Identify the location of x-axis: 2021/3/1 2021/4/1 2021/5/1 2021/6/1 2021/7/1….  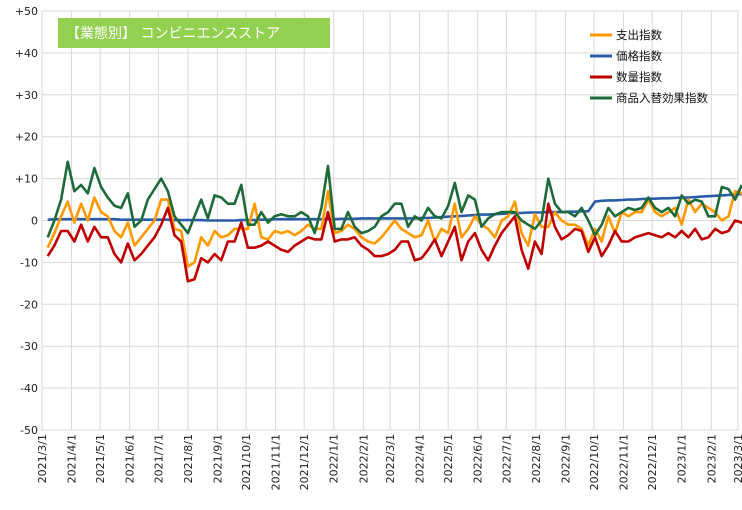
(389, 462).